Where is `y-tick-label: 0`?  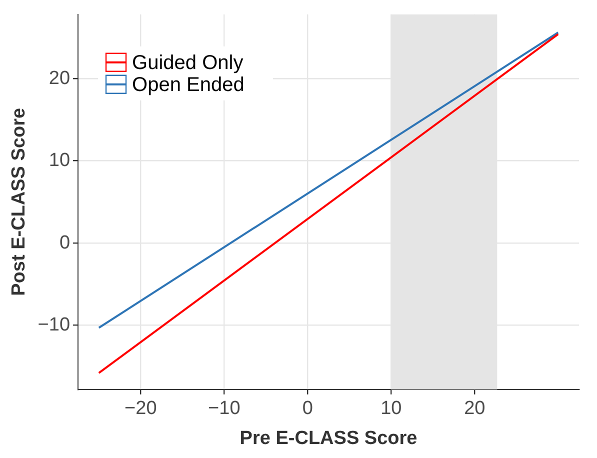
y-tick-label: 0 is located at coordinates (64, 243).